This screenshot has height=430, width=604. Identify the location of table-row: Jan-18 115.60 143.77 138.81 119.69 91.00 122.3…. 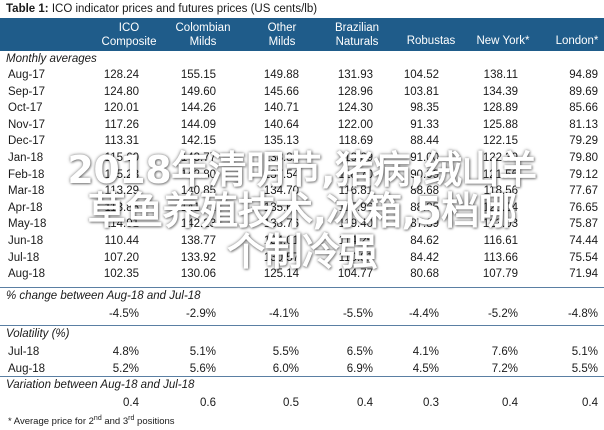
(302, 158).